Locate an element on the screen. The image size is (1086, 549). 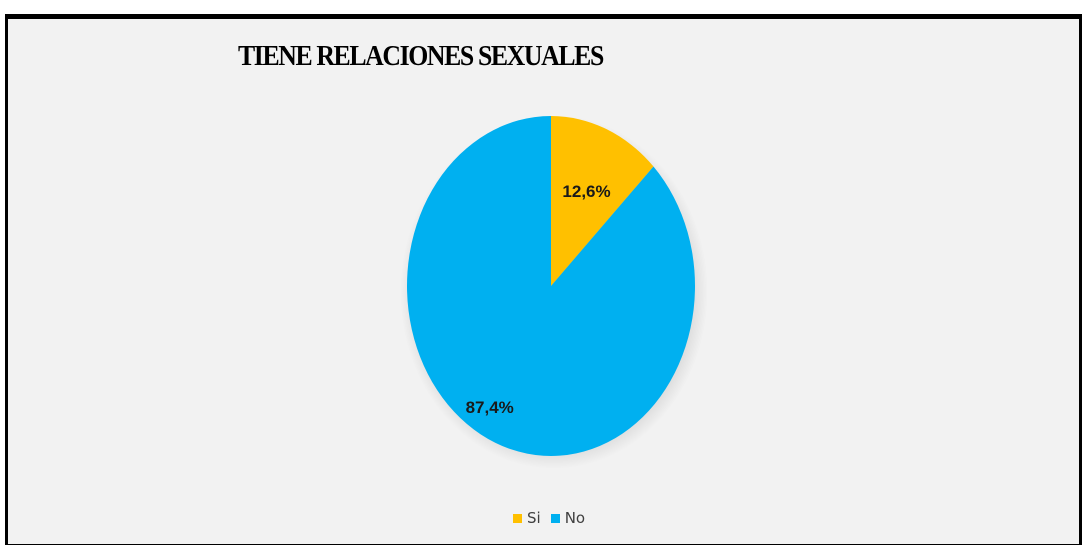
legend-swatch-si is located at coordinates (517, 518).